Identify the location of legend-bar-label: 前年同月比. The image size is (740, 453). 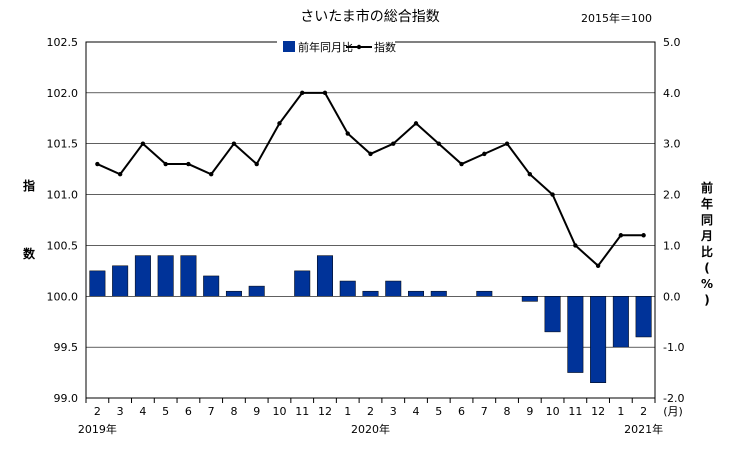
(325, 47).